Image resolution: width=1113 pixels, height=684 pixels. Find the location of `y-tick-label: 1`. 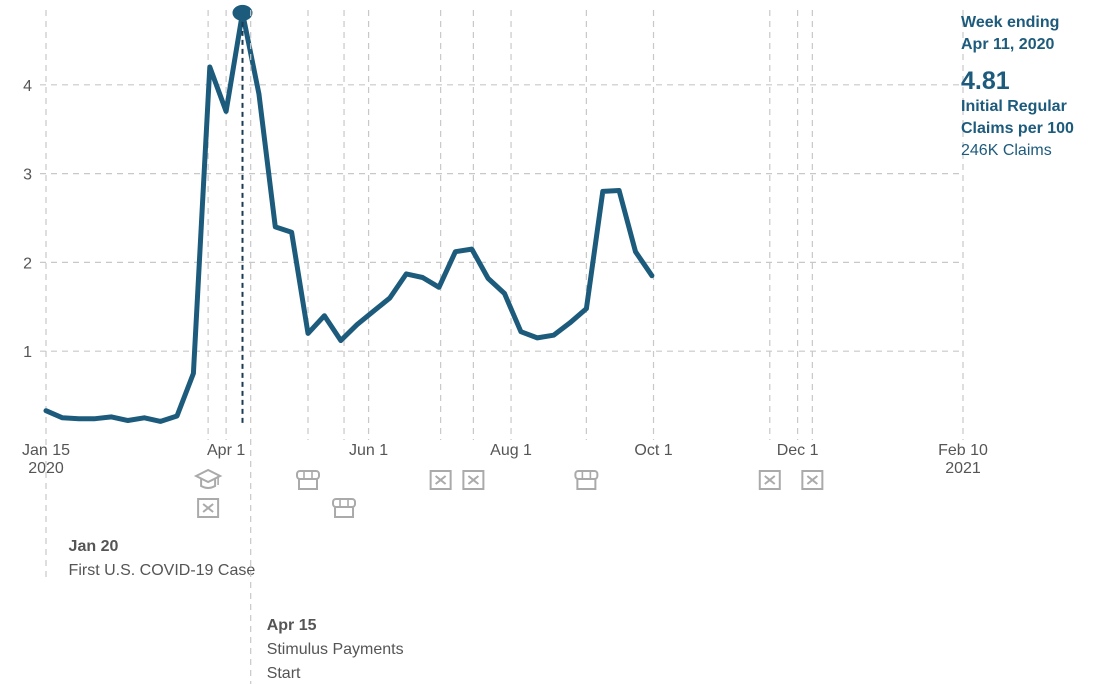

y-tick-label: 1 is located at coordinates (27, 352).